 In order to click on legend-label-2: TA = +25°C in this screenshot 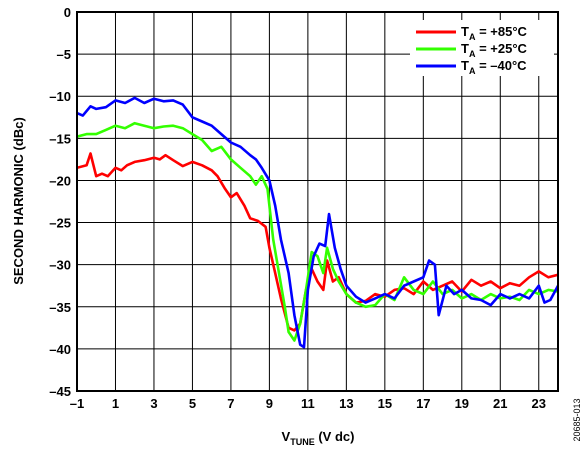, I will do `click(494, 50)`.